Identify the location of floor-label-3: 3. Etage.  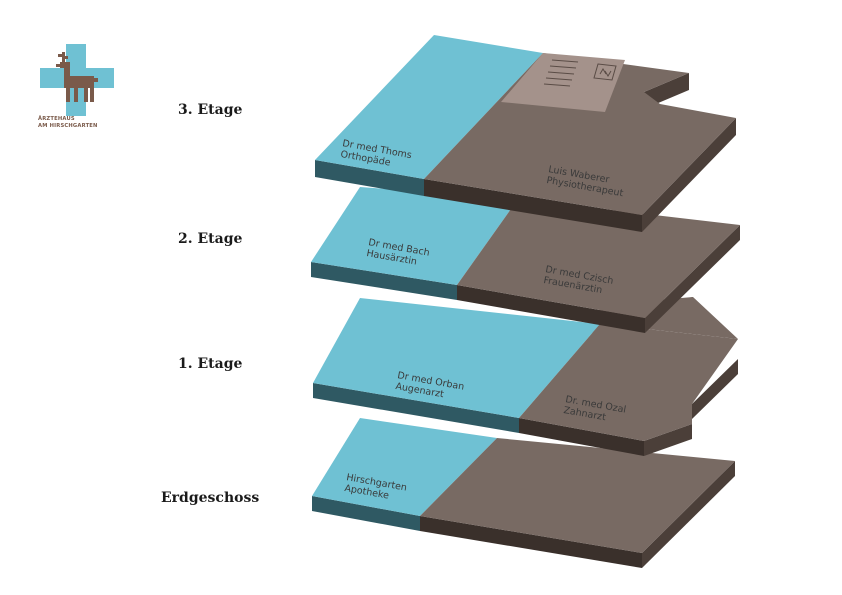
(210, 110).